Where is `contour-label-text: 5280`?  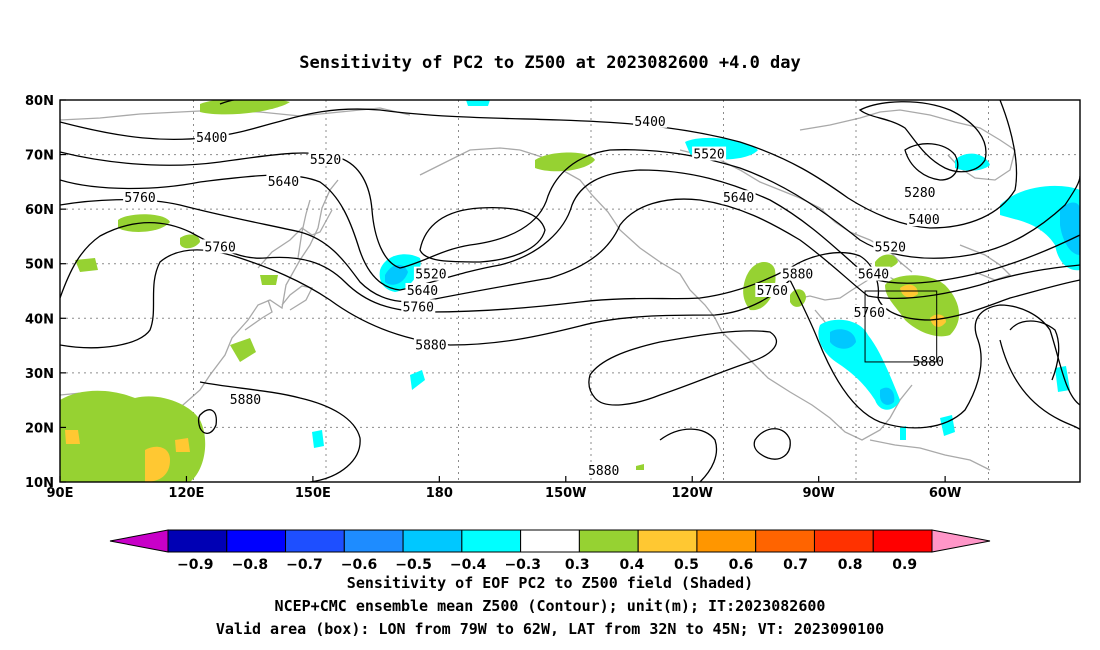 contour-label-text: 5280 is located at coordinates (919, 193).